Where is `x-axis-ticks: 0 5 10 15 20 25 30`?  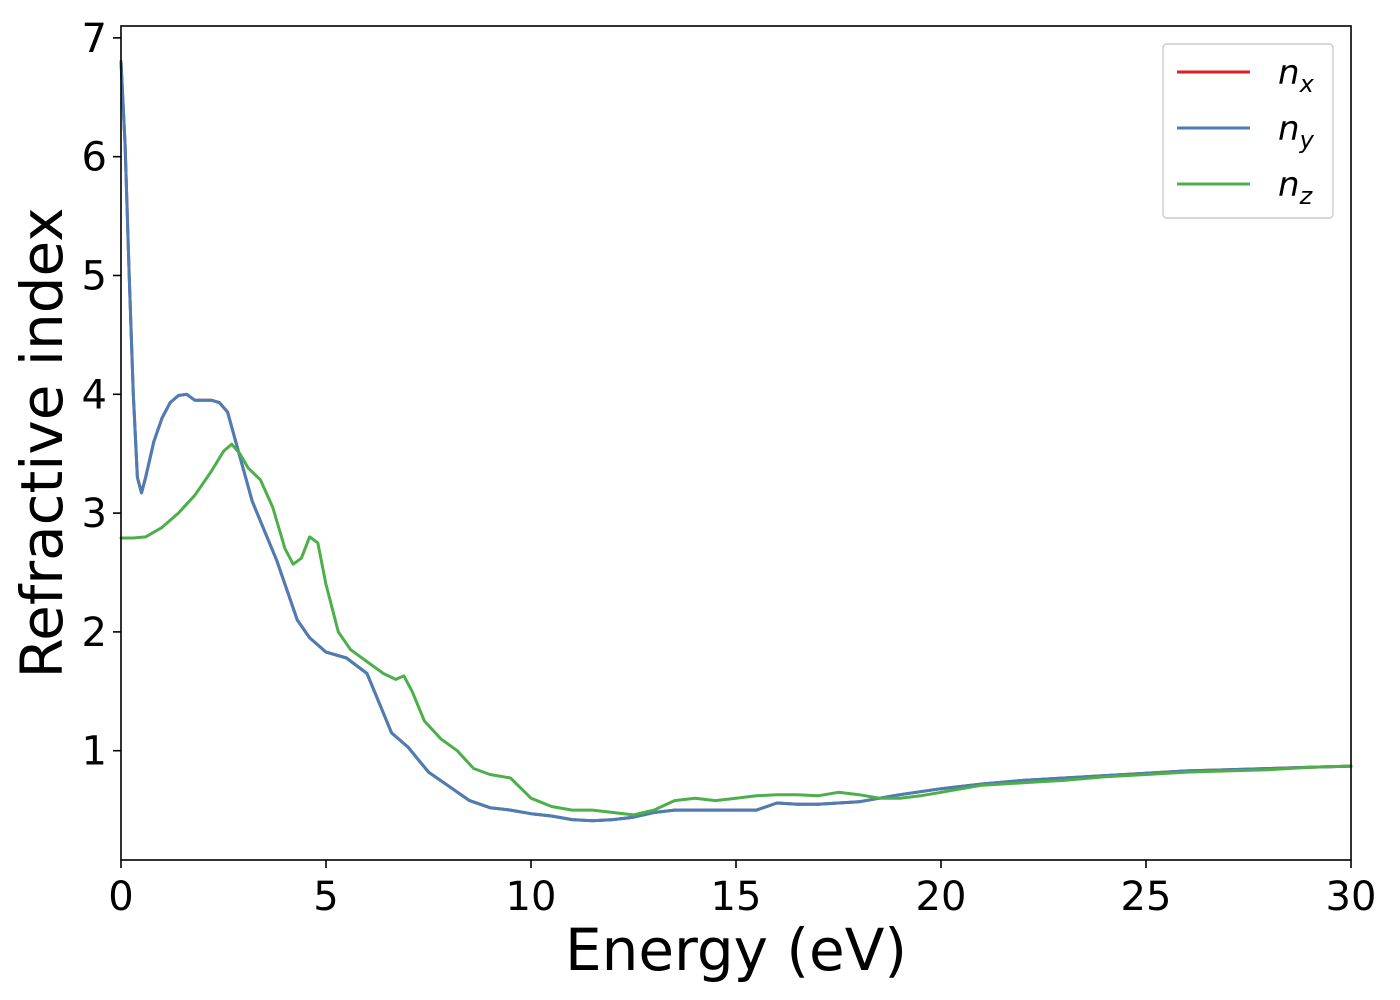
x-axis-ticks: 0 5 10 15 20 25 30 is located at coordinates (742, 890).